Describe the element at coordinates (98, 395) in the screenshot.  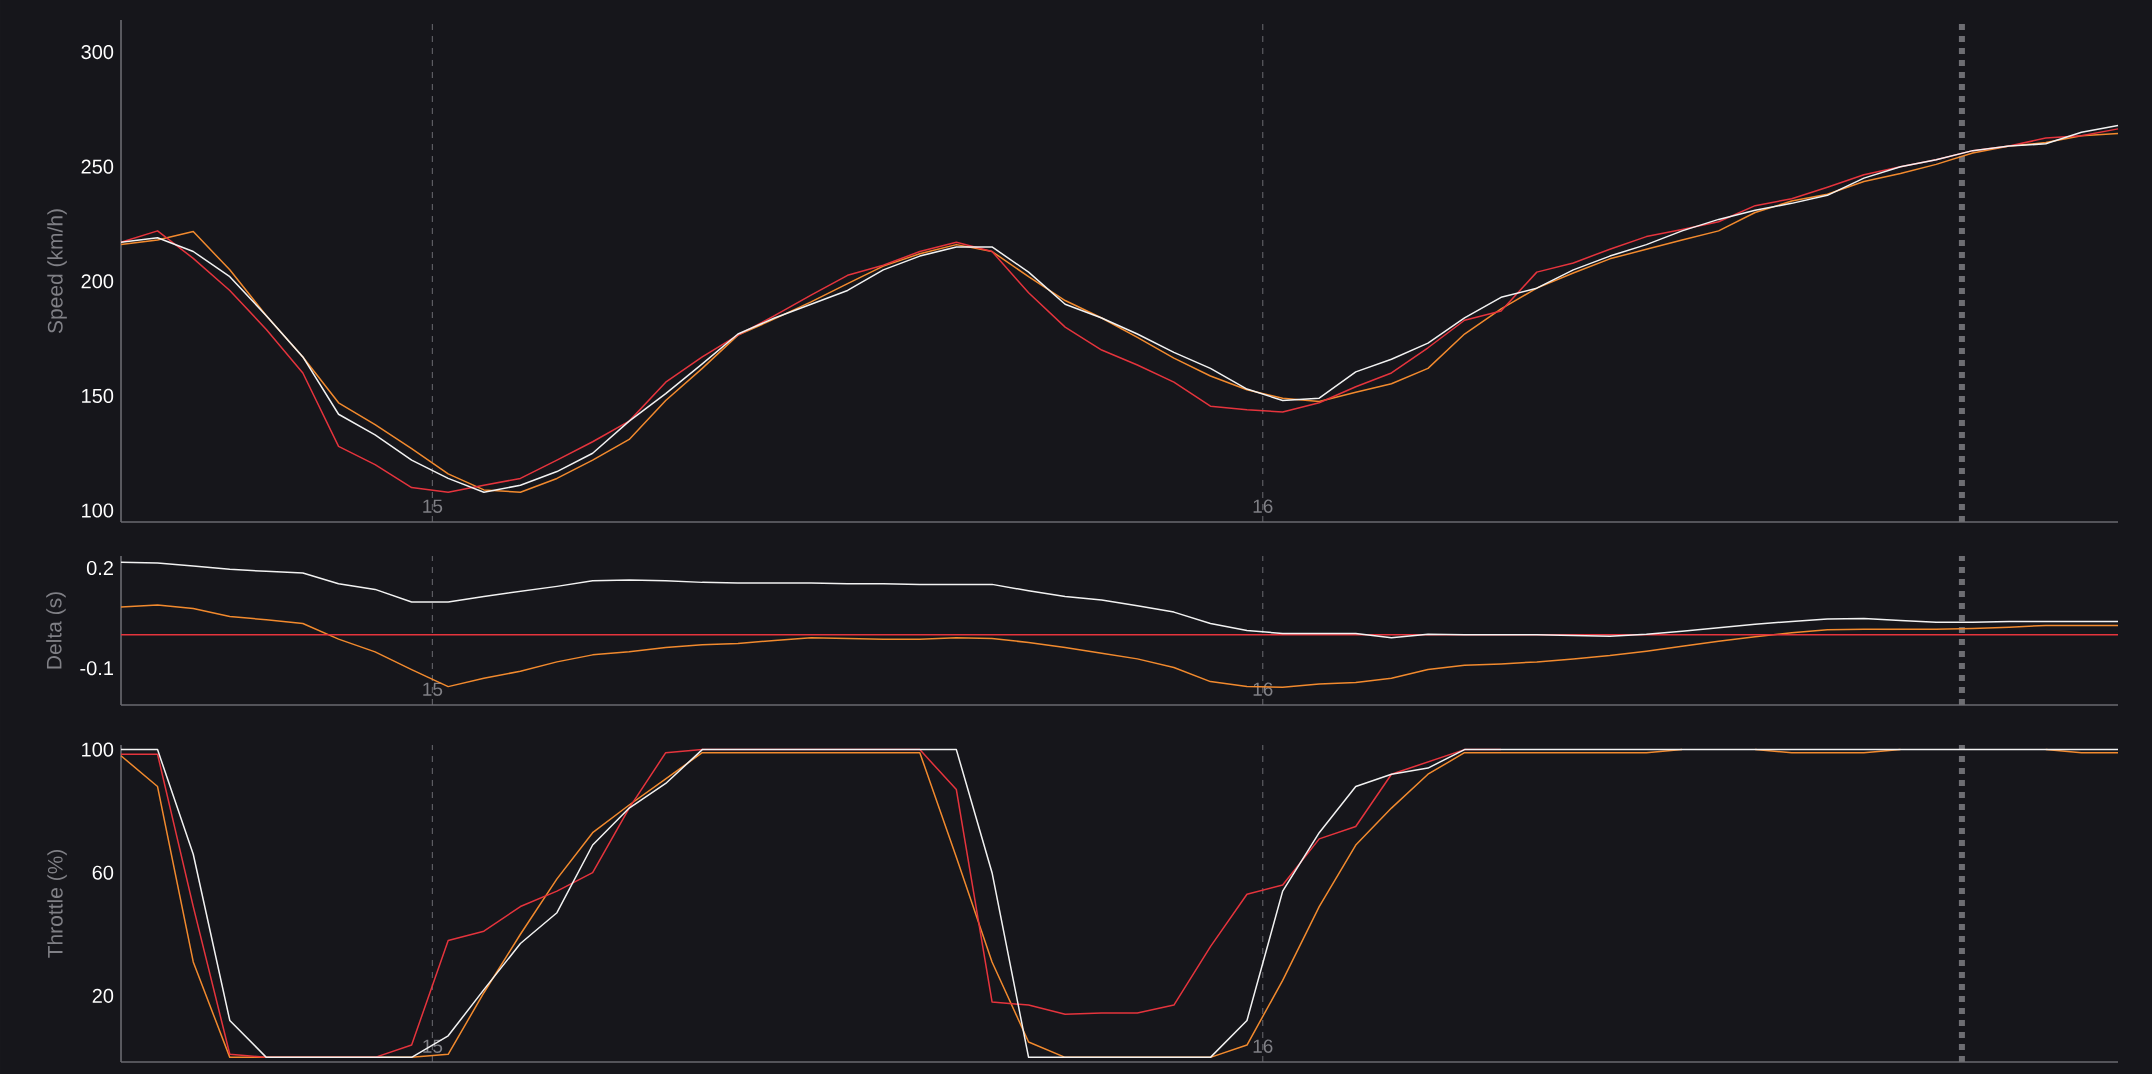
I see `y-tick-label: 150` at that location.